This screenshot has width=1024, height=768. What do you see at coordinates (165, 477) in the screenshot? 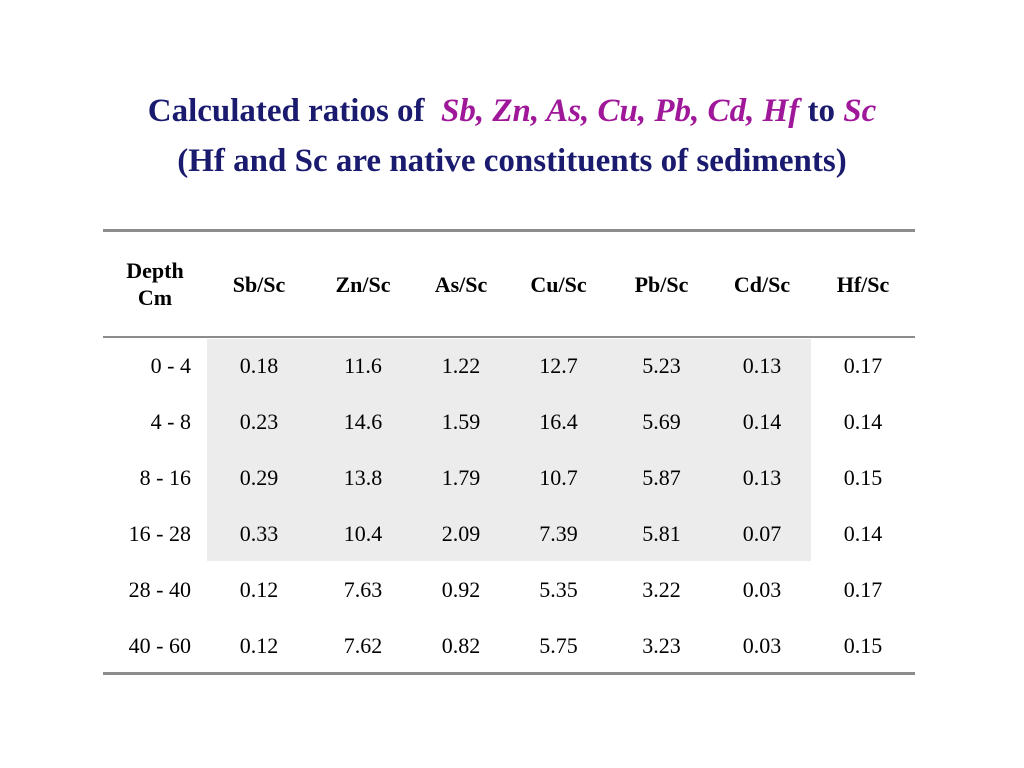
I see `depth-cell: 8 - 16` at bounding box center [165, 477].